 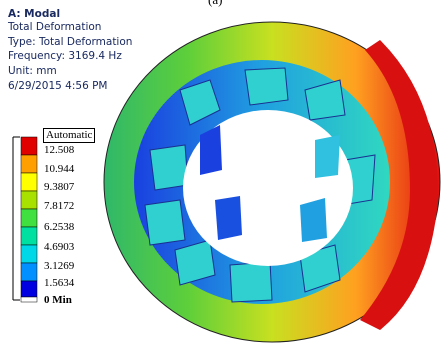 I want to click on legend-label: 12.508, so click(x=59, y=150).